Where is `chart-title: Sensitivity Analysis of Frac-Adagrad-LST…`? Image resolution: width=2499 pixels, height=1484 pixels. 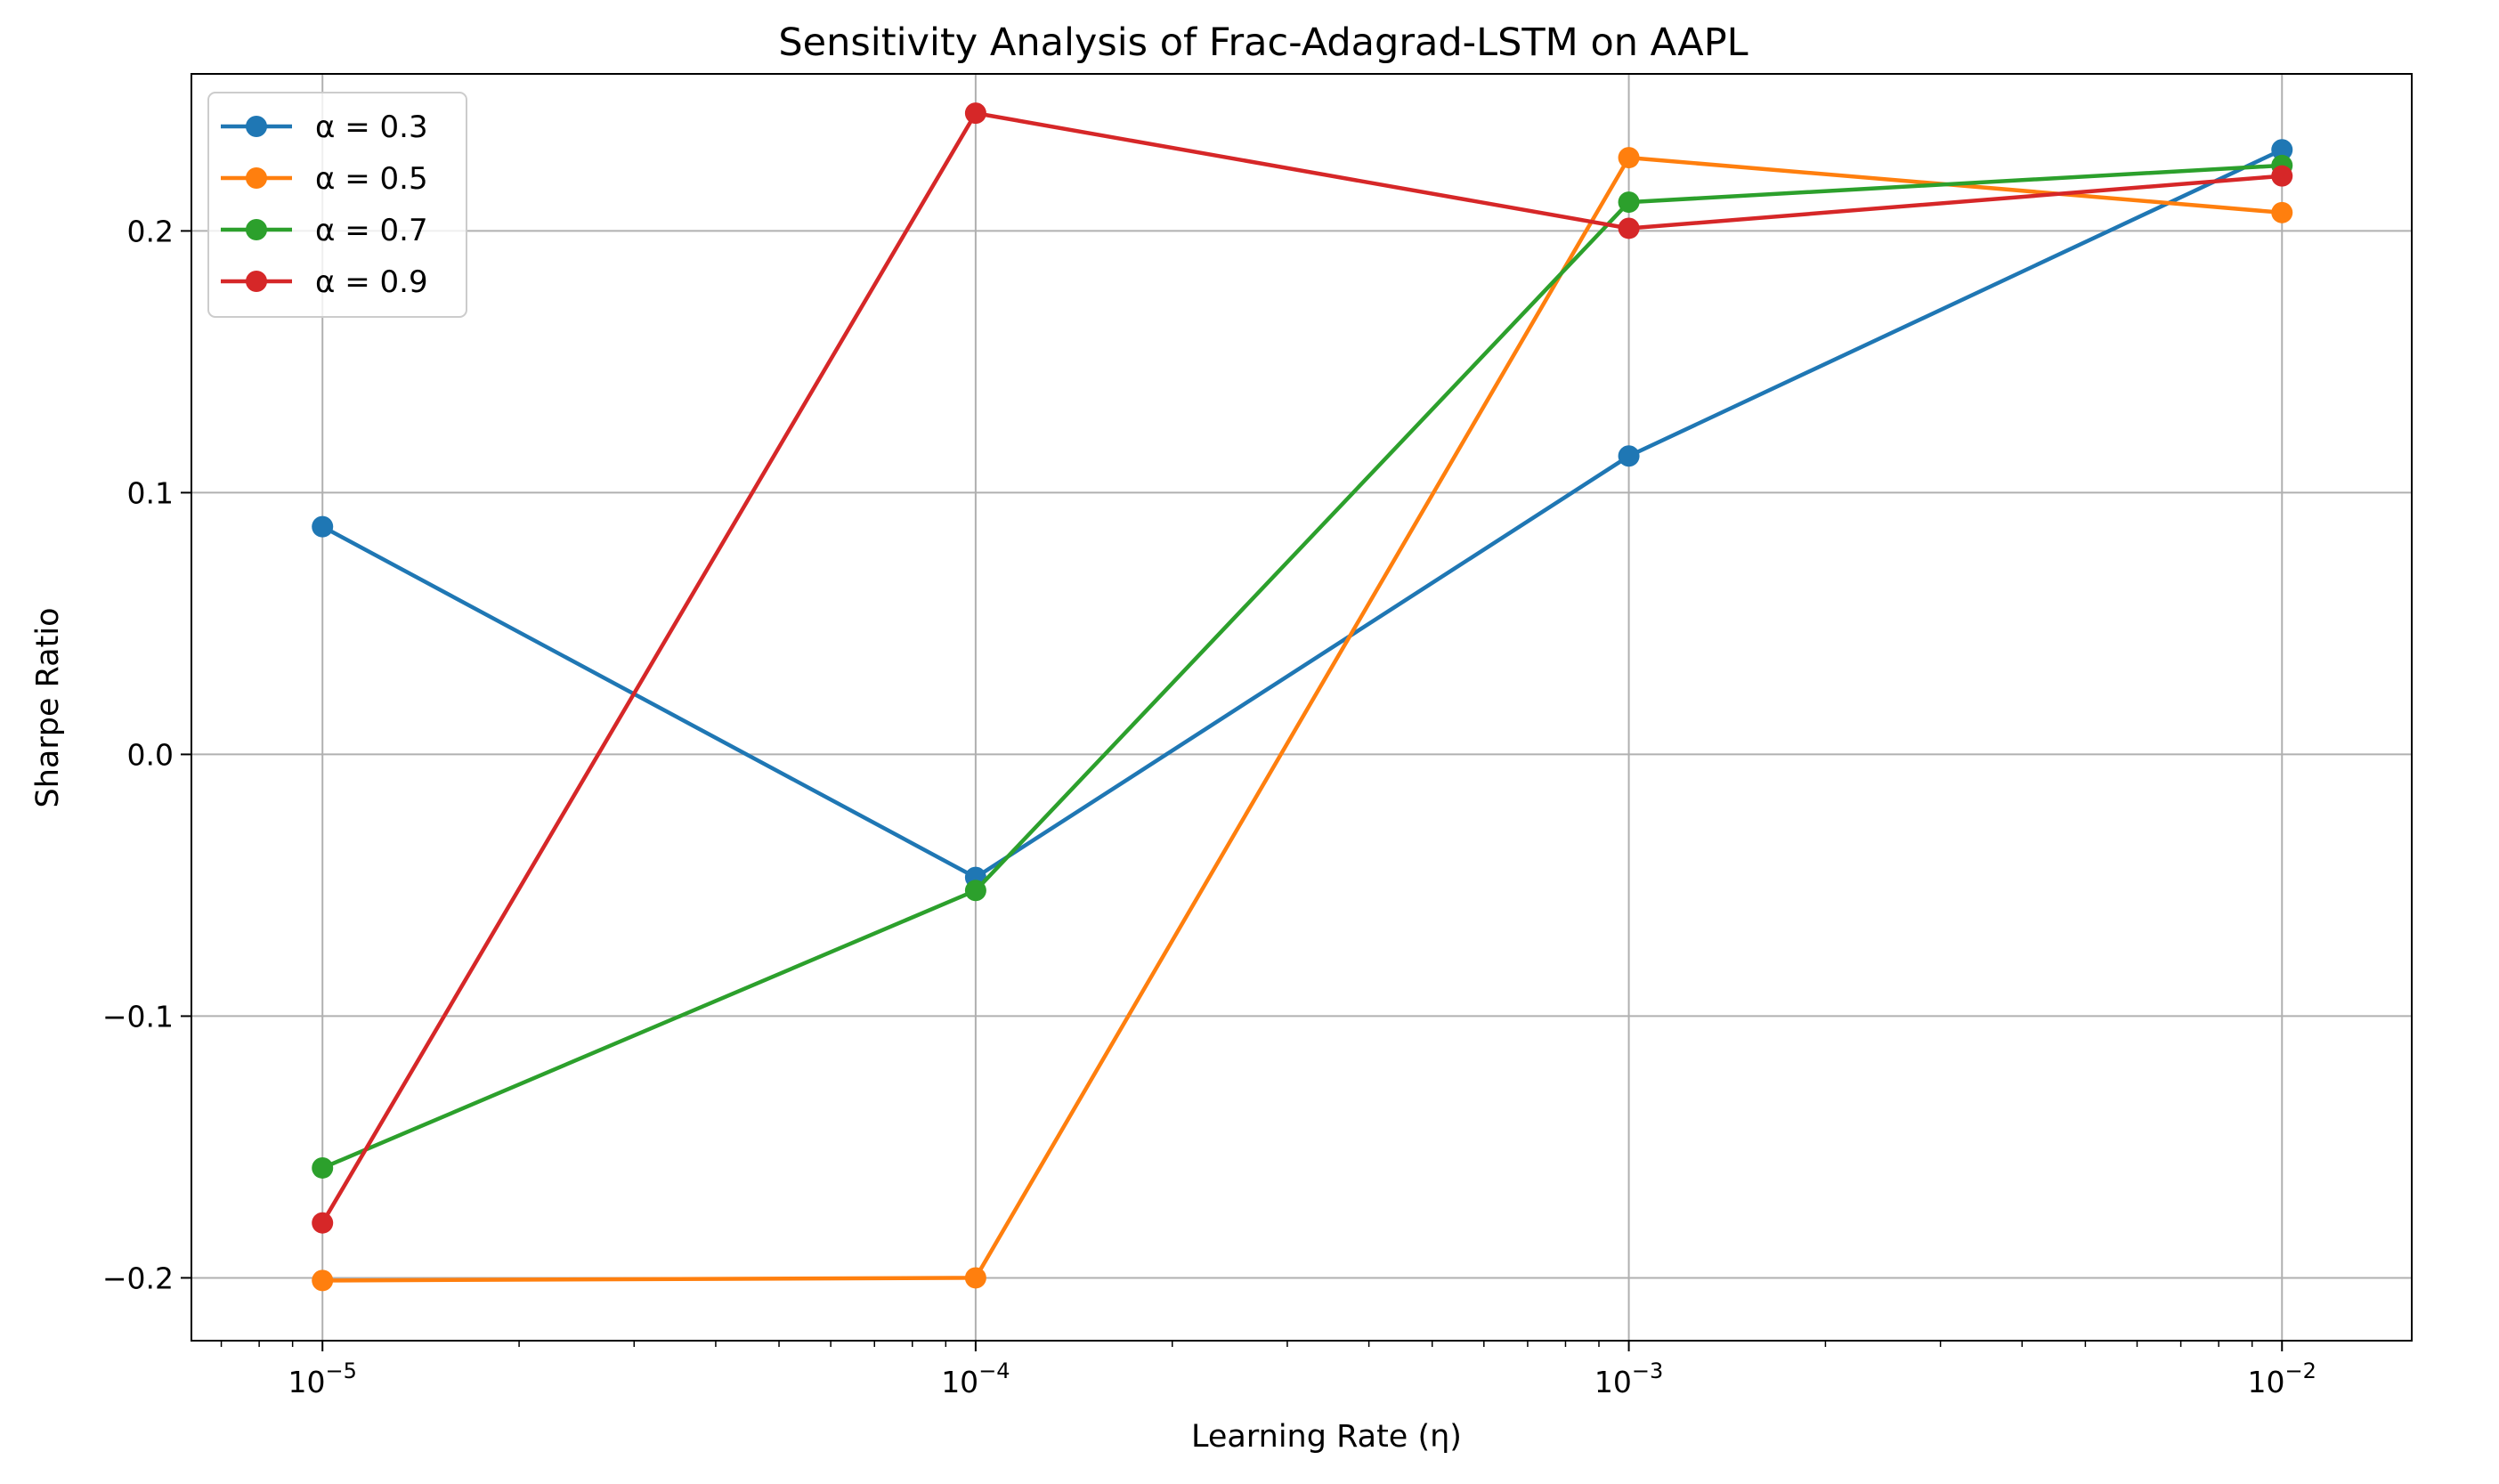
chart-title: Sensitivity Analysis of Frac-Adagrad-LST… is located at coordinates (1263, 42).